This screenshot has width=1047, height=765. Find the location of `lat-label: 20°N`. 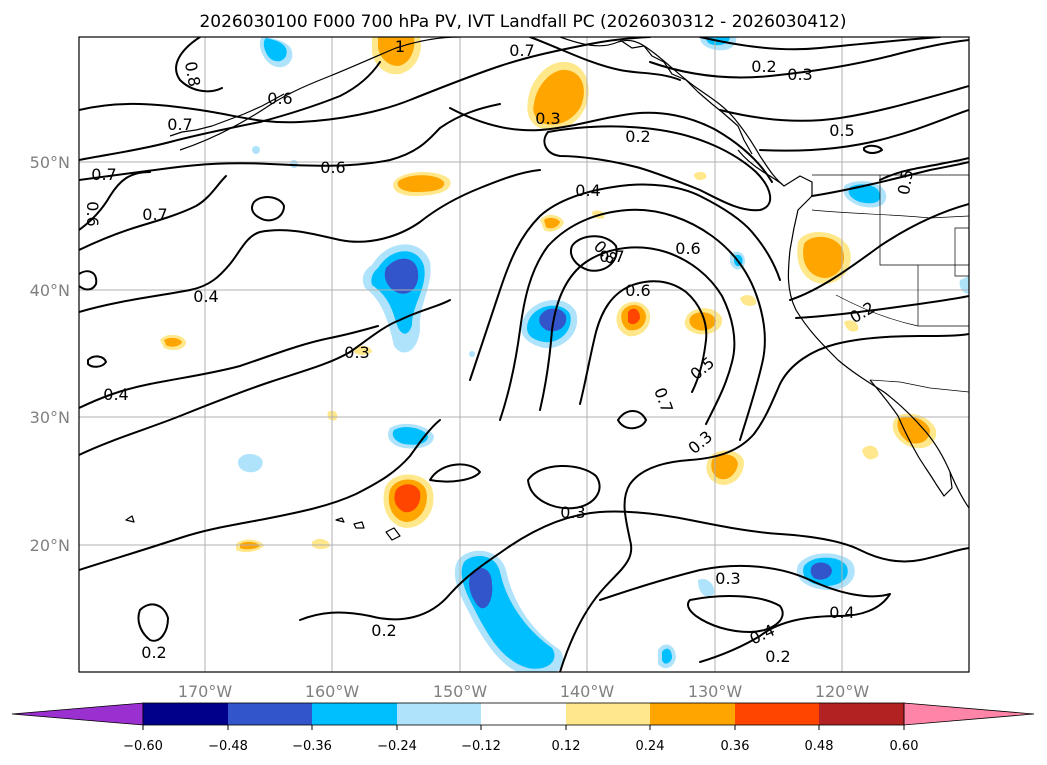

lat-label: 20°N is located at coordinates (50, 545).